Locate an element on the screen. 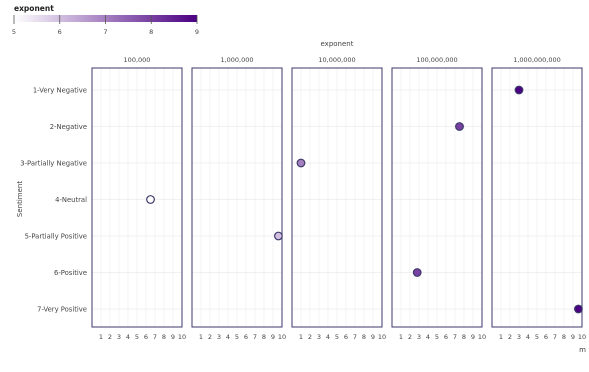  legend-tick-label: 6 is located at coordinates (60, 32).